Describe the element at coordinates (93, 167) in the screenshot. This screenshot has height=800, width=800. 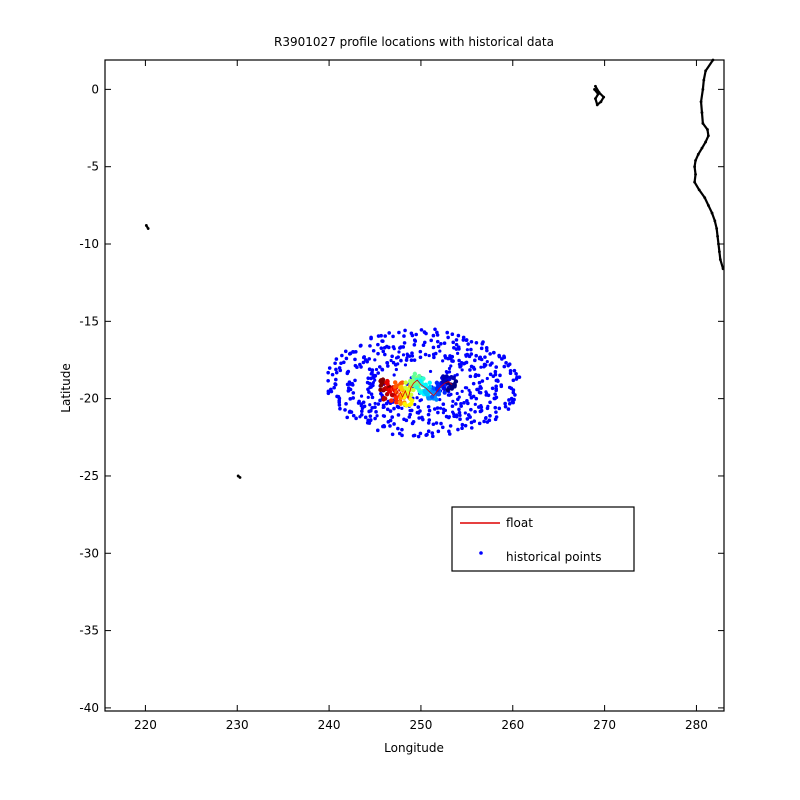
I see `y-tick-label: -5` at that location.